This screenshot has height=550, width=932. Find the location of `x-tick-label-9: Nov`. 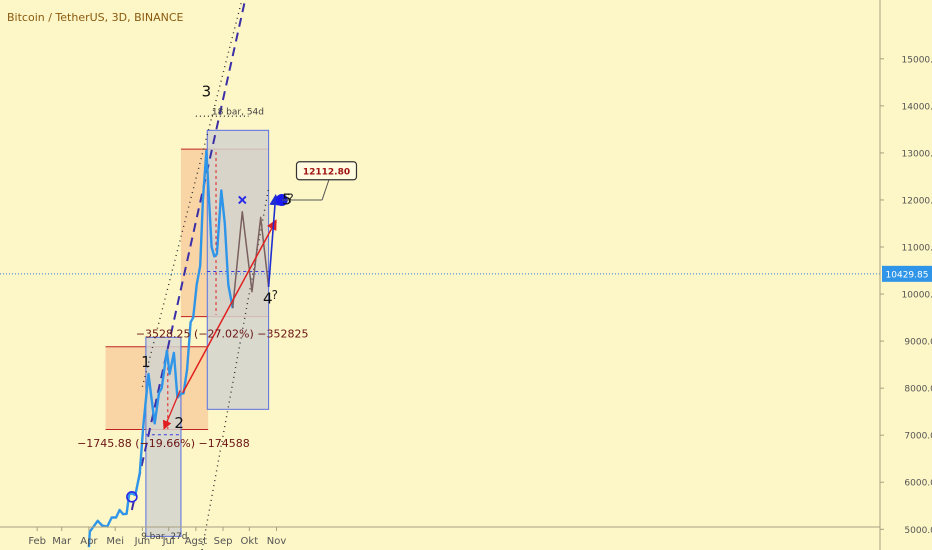

x-tick-label-9: Nov is located at coordinates (277, 541).